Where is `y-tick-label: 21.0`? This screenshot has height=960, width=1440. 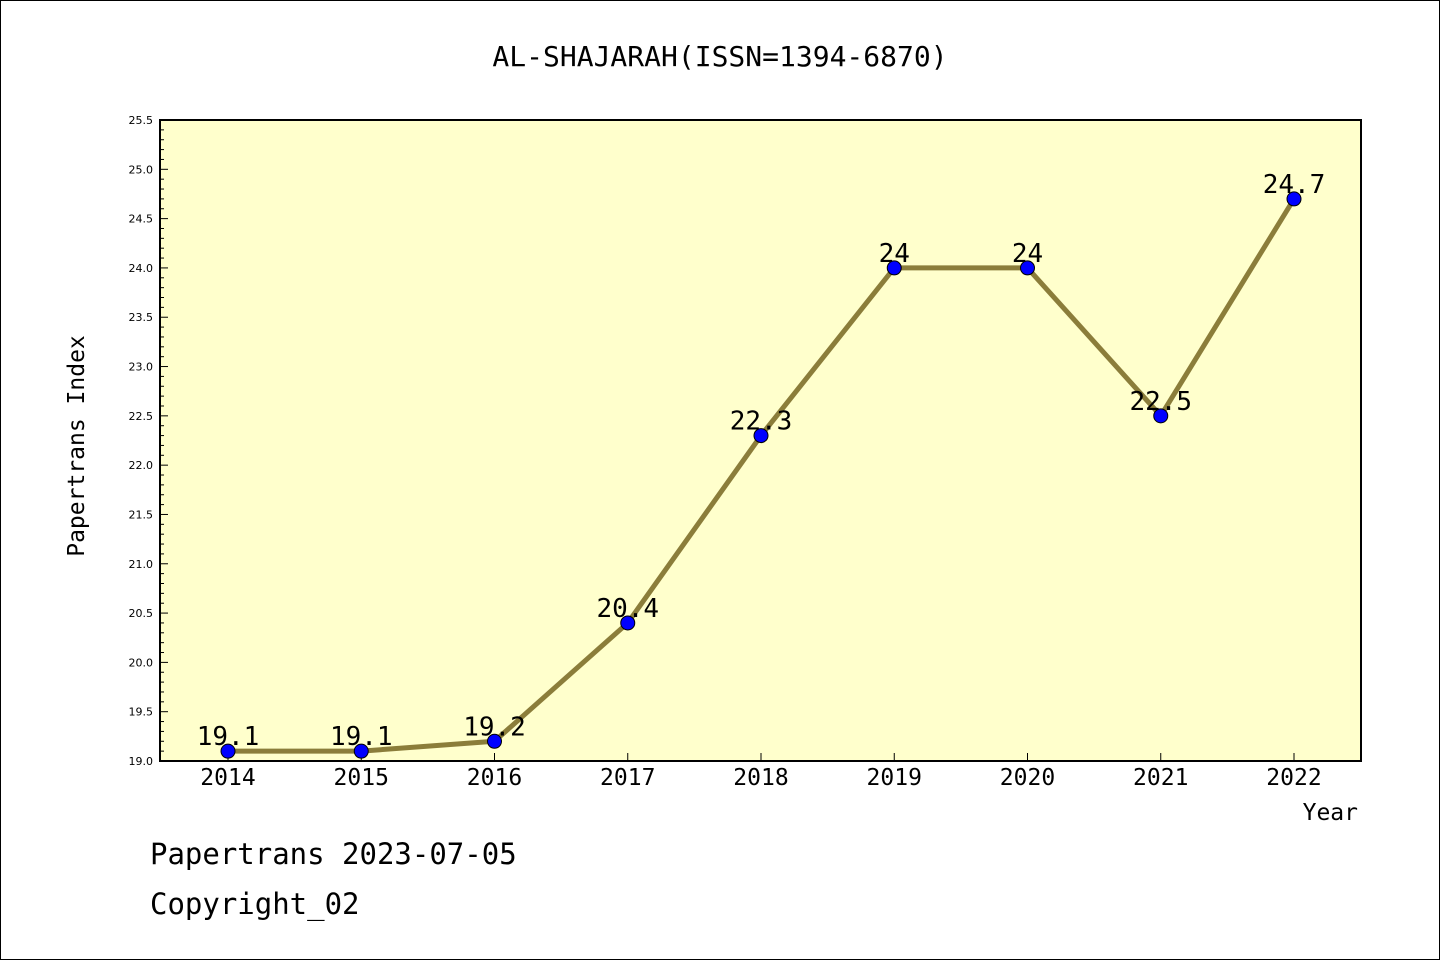 y-tick-label: 21.0 is located at coordinates (141, 564).